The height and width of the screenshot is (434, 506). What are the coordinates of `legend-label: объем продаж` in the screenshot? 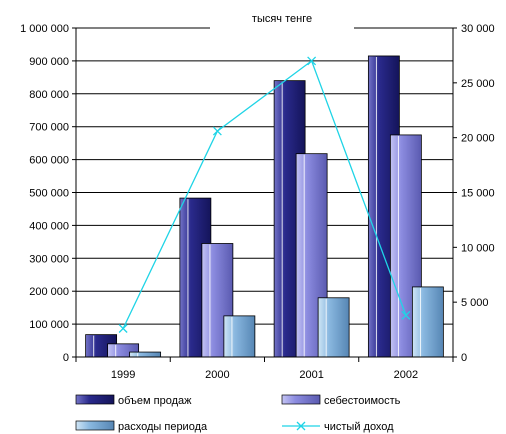 It's located at (155, 401).